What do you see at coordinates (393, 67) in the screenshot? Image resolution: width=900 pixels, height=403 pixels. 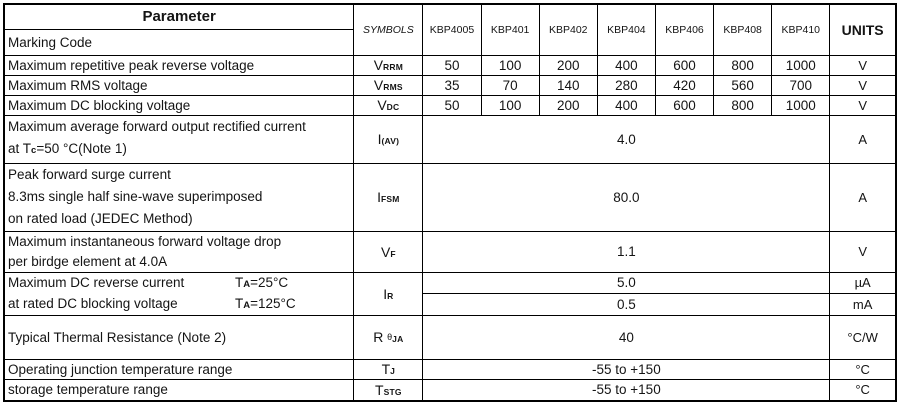 I see `symbol-sub: RRM` at bounding box center [393, 67].